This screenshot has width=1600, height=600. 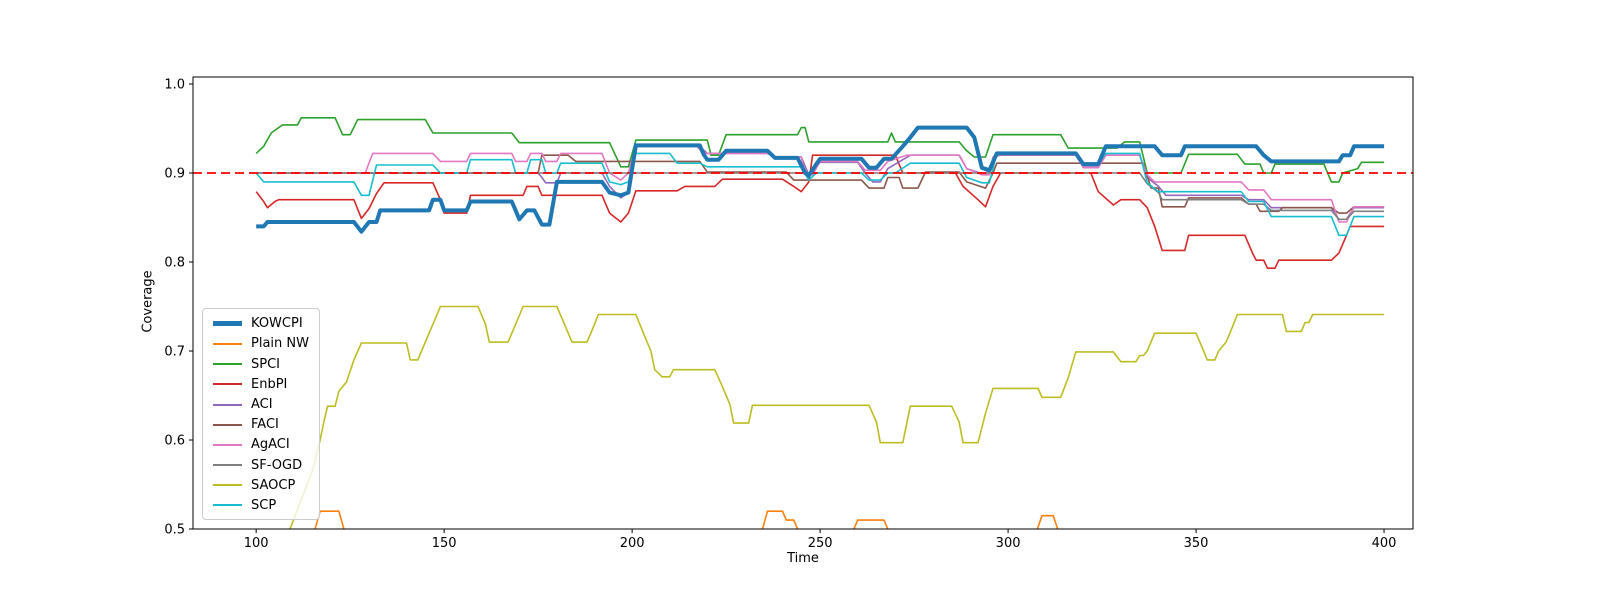 I want to click on x-tick-label: 200, so click(x=632, y=543).